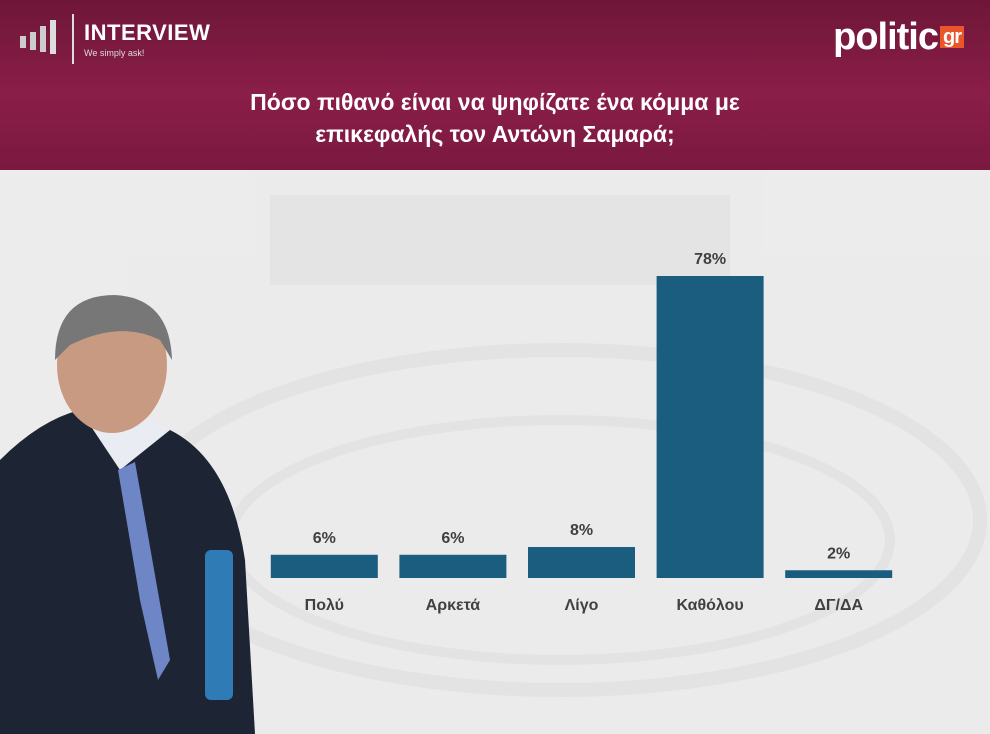 The height and width of the screenshot is (734, 990). I want to click on logo-suffix: gr, so click(952, 37).